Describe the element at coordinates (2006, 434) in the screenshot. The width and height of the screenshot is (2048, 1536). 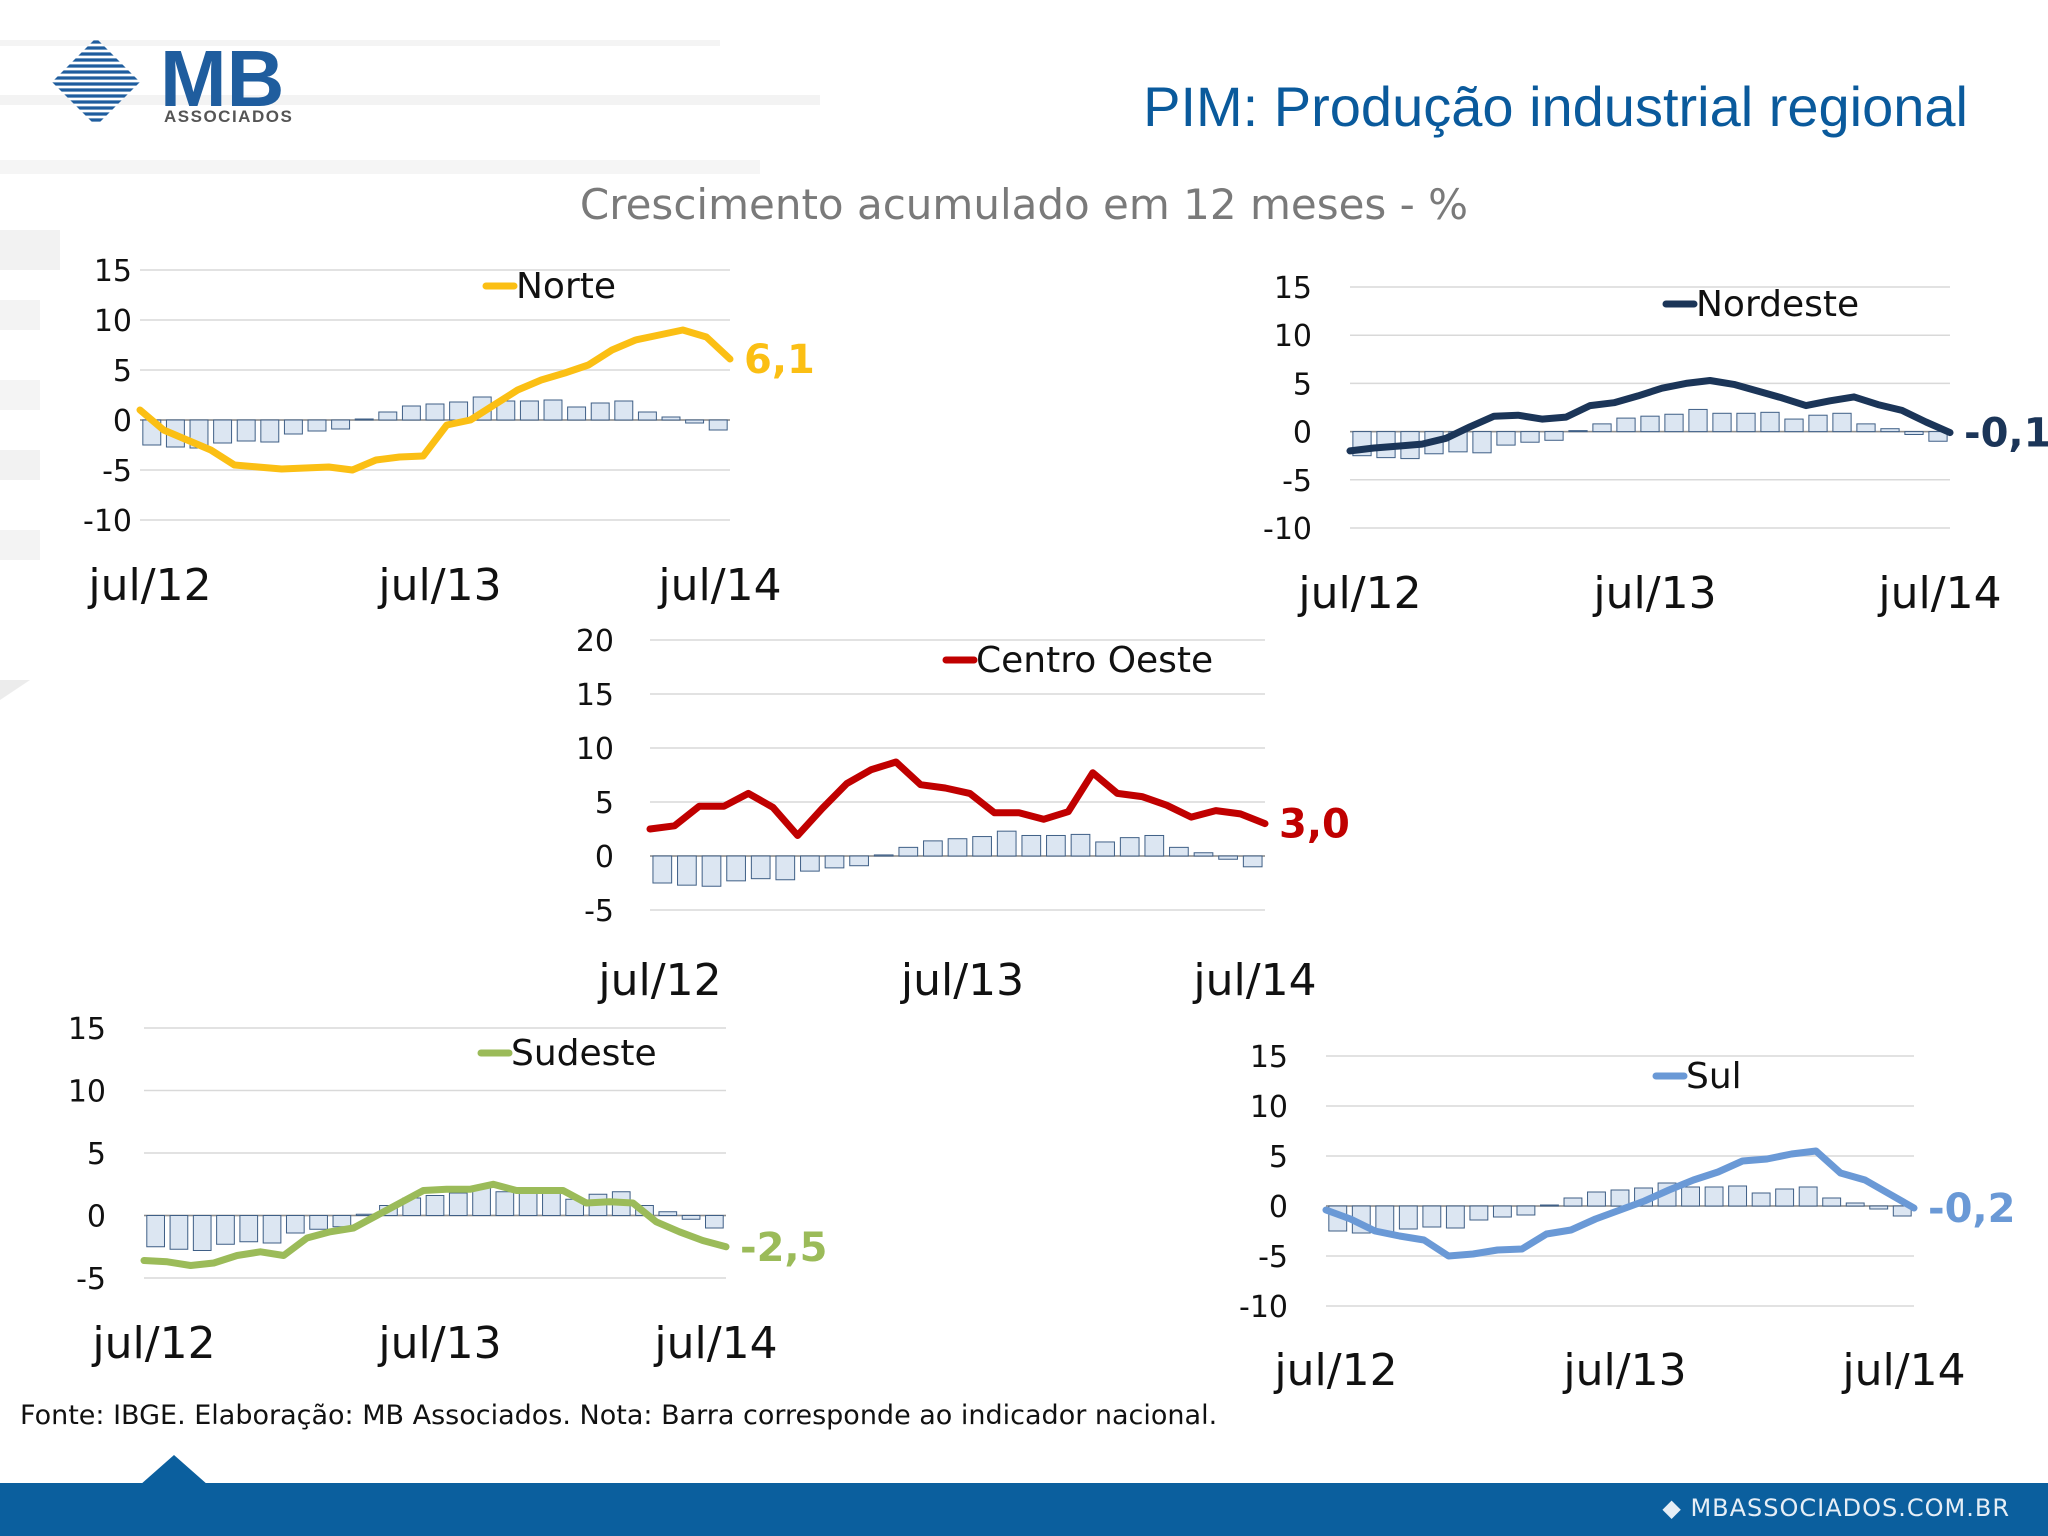
I see `end-data-label: -0,1` at that location.